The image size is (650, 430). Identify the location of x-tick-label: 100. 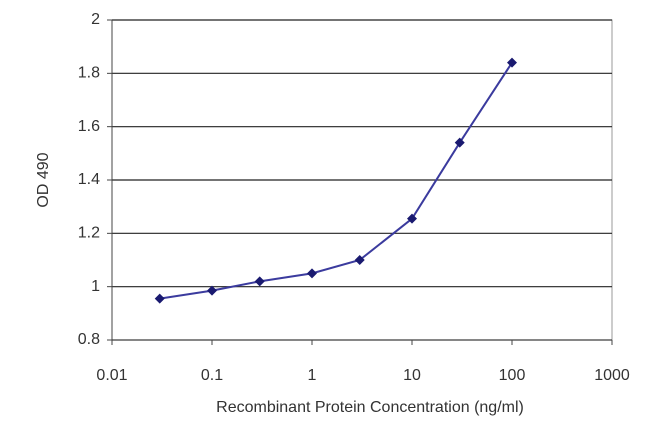
(512, 375).